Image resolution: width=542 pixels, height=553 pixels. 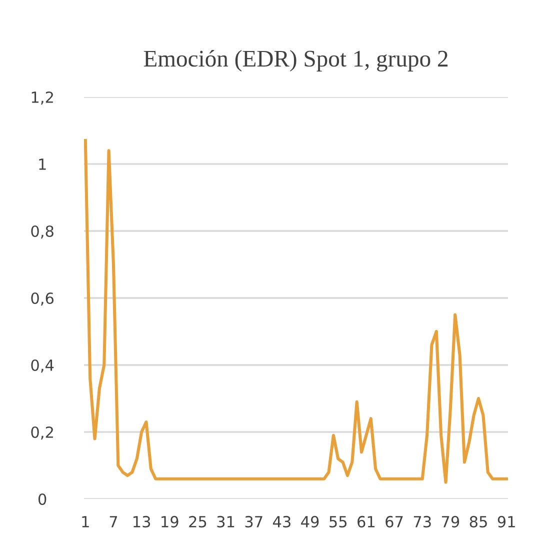 I want to click on y-tick-label: 0,2, so click(x=42, y=433).